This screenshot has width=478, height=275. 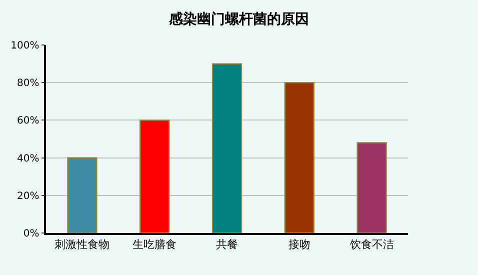 What do you see at coordinates (25, 46) in the screenshot?
I see `y-tick-label: 100%` at bounding box center [25, 46].